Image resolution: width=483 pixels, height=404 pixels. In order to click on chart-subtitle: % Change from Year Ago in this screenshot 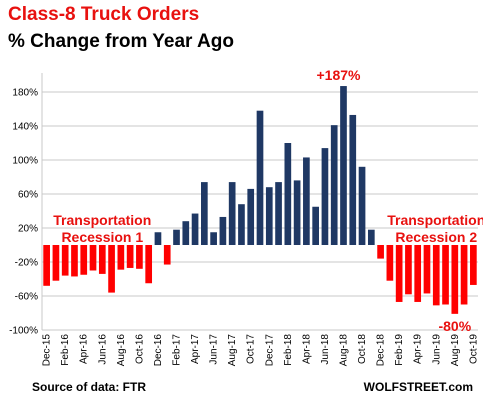, I will do `click(121, 41)`.